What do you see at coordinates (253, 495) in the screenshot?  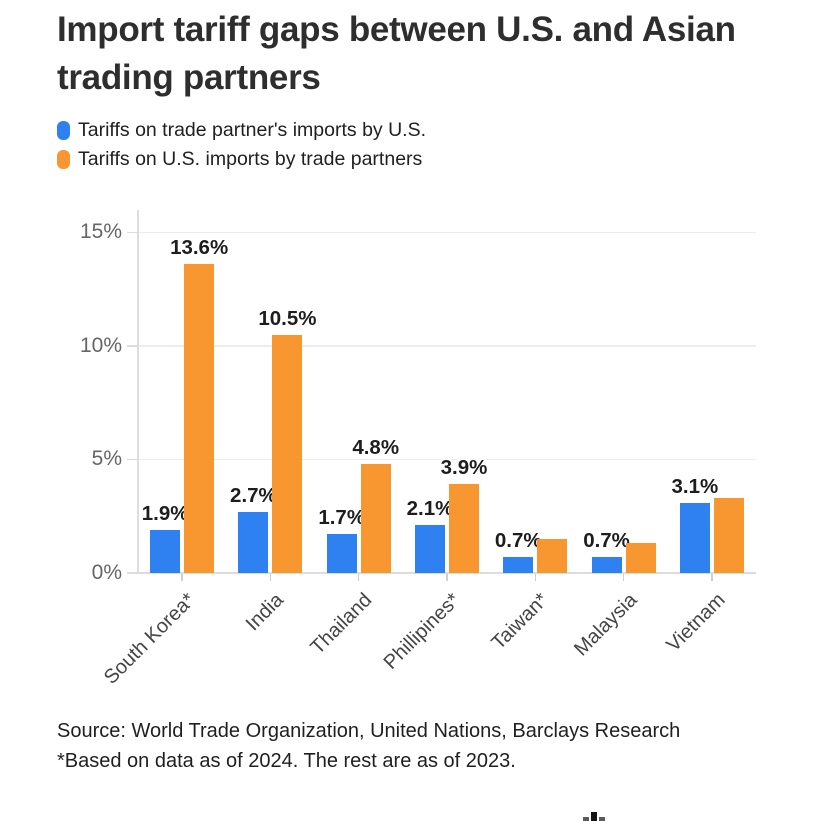 I see `bar-value-label: 2.7%` at bounding box center [253, 495].